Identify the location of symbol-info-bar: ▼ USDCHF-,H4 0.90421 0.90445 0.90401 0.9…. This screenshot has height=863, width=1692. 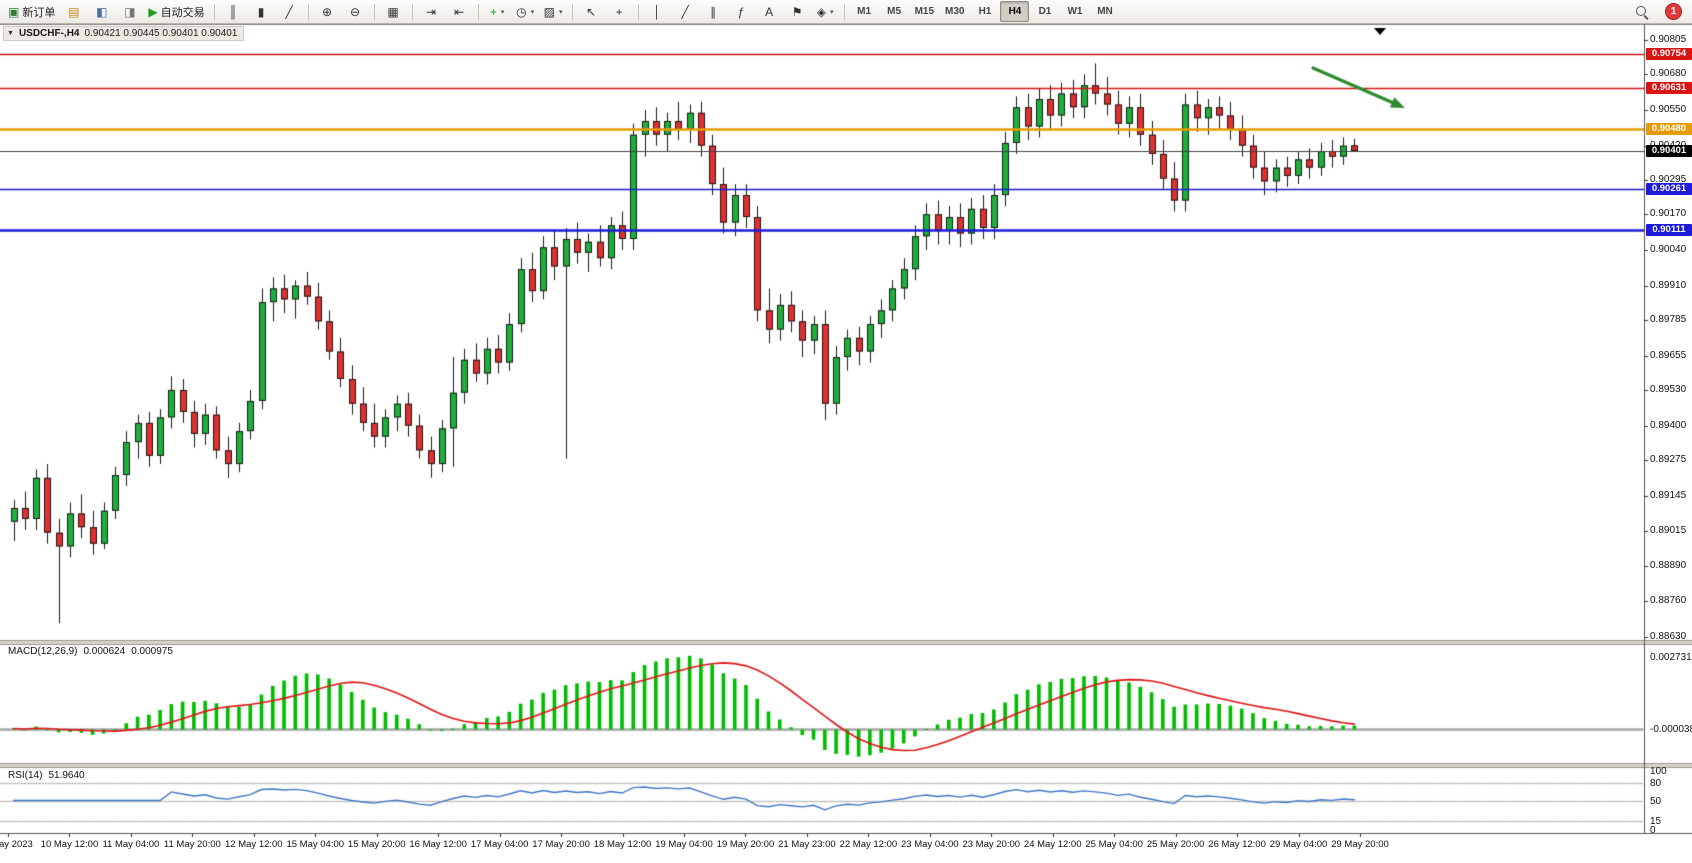
(124, 33).